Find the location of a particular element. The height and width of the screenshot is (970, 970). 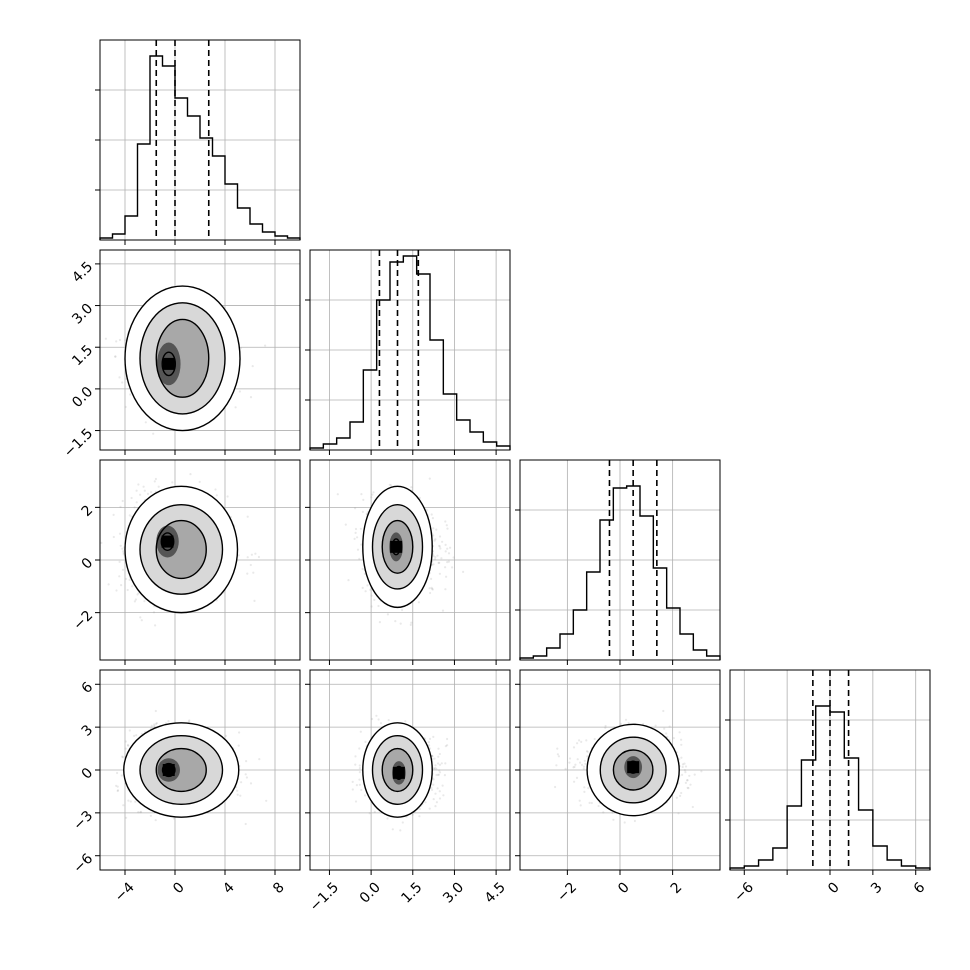

density-panel-2-0: −202 is located at coordinates (185, 562).